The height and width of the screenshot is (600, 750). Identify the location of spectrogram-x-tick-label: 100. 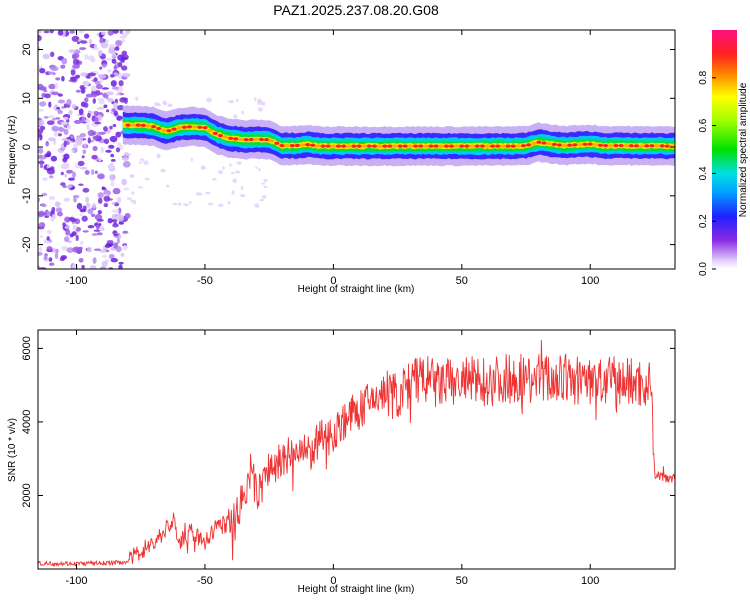
(590, 281).